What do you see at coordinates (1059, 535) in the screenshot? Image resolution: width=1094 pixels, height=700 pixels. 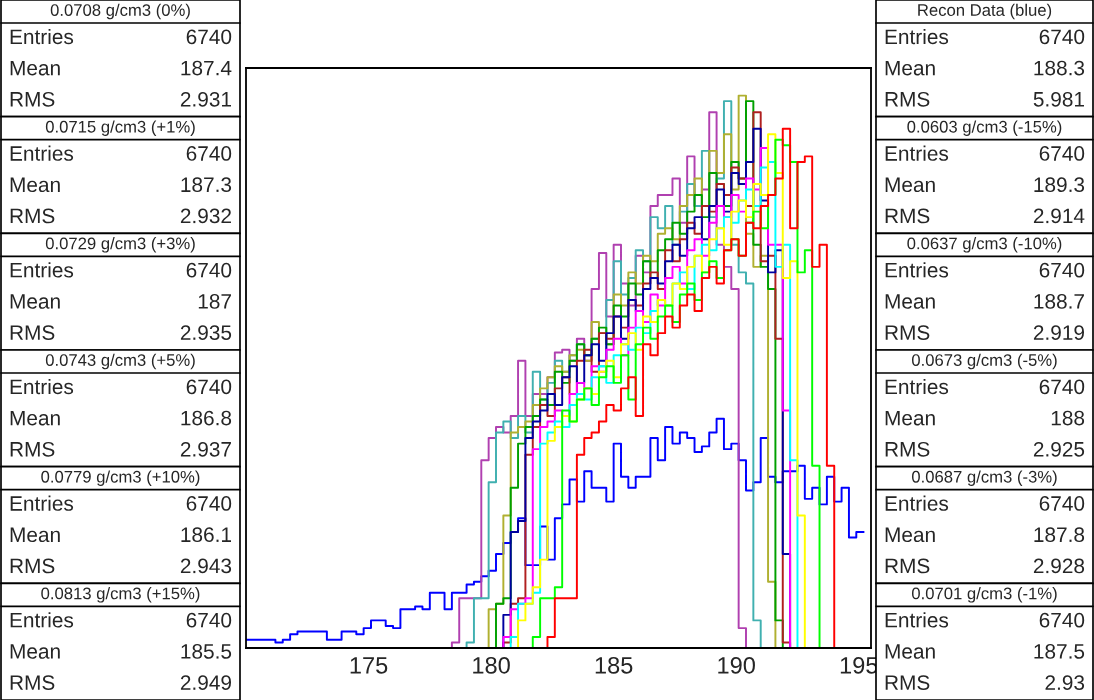 I see `text: 187.8` at bounding box center [1059, 535].